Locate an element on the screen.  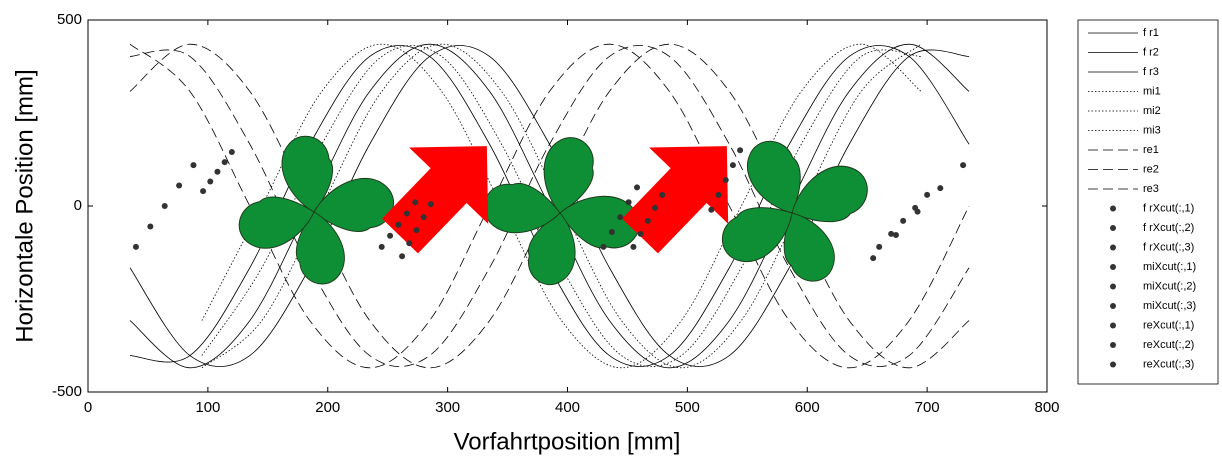
x-tick-label: 200 is located at coordinates (327, 407).